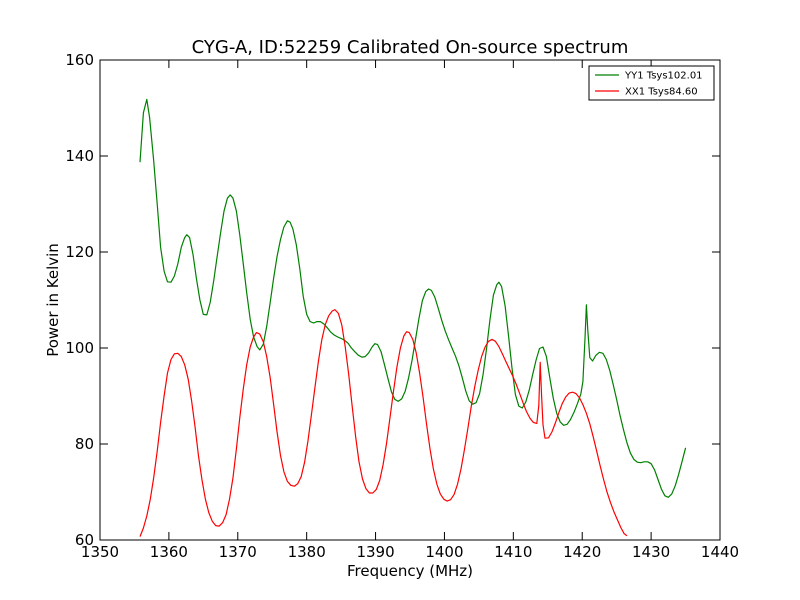  What do you see at coordinates (79, 252) in the screenshot?
I see `y-tick-label: 120` at bounding box center [79, 252].